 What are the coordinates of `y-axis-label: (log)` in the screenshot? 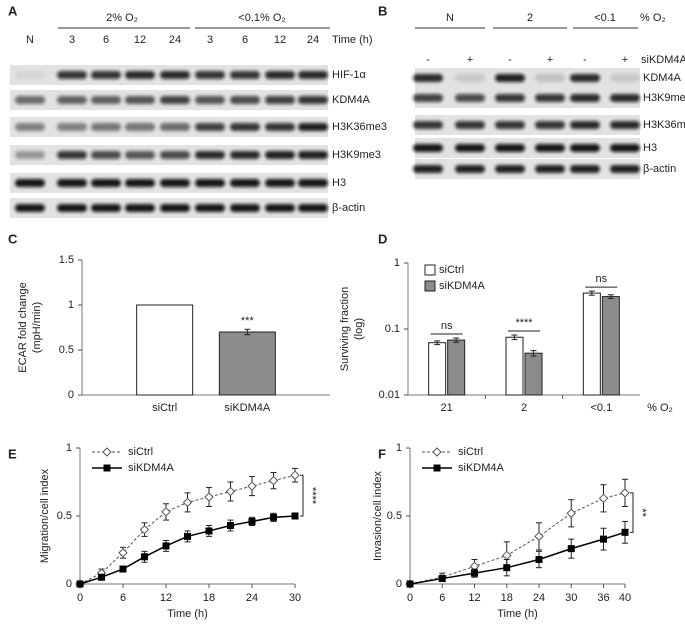 It's located at (359, 329).